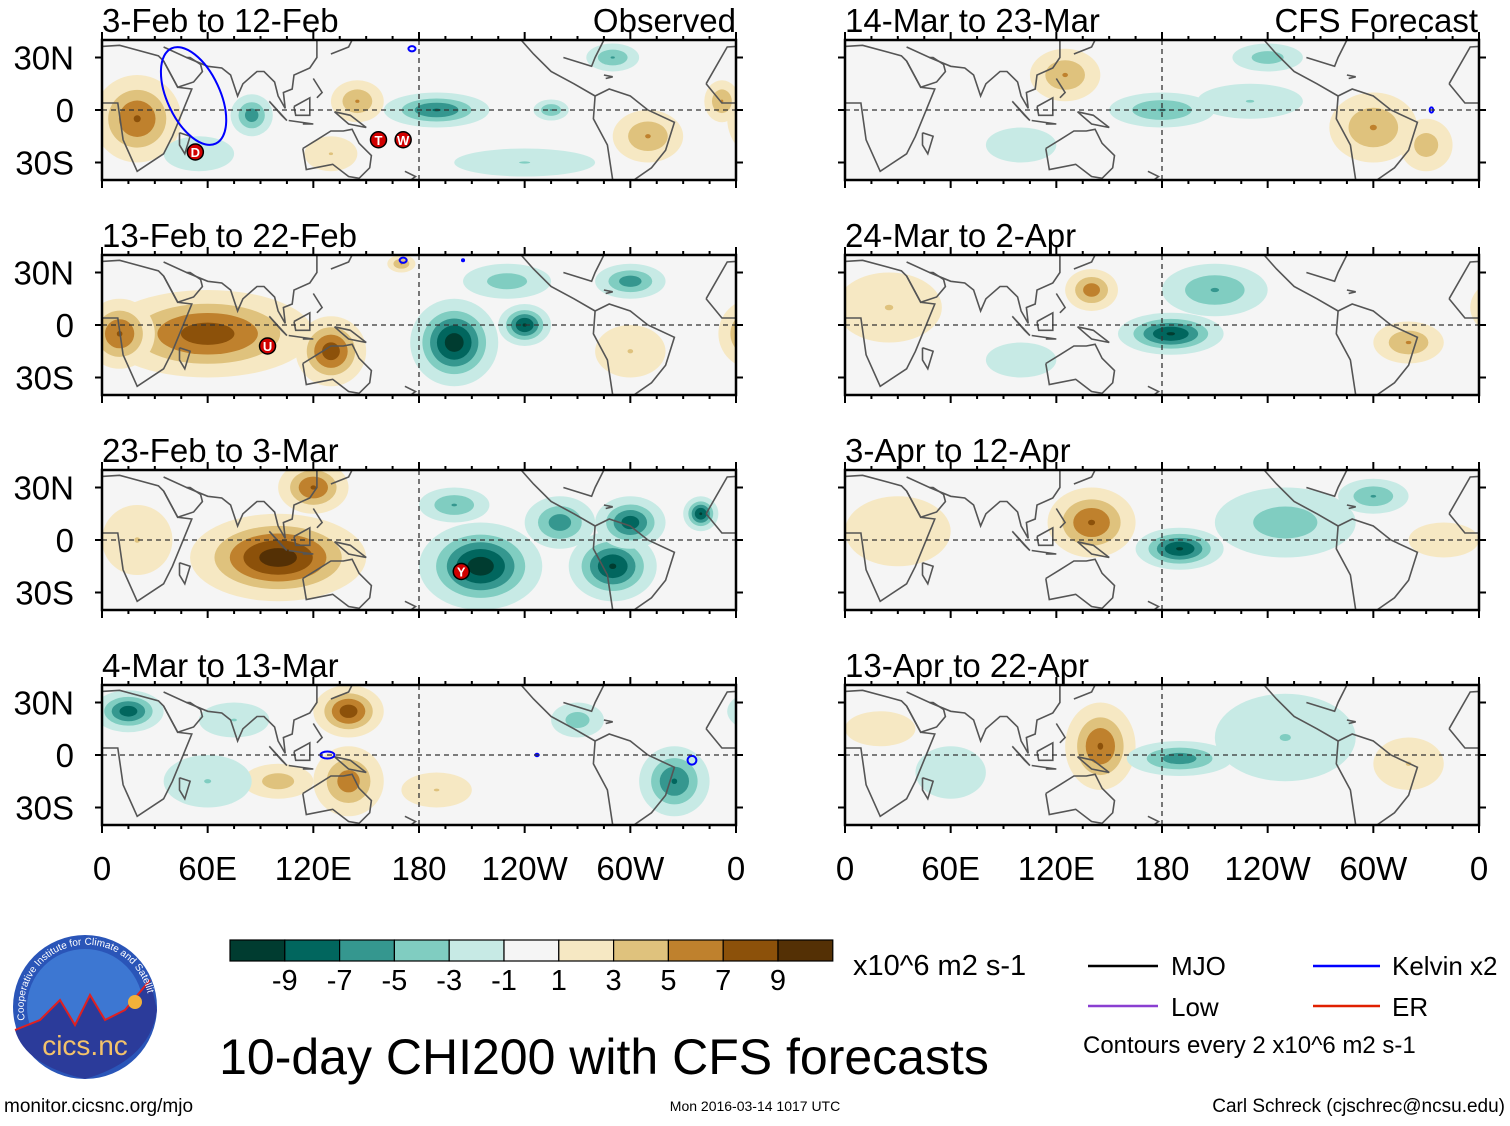 This screenshot has height=1126, width=1510. I want to click on colorbar-tick-label: 5, so click(668, 981).